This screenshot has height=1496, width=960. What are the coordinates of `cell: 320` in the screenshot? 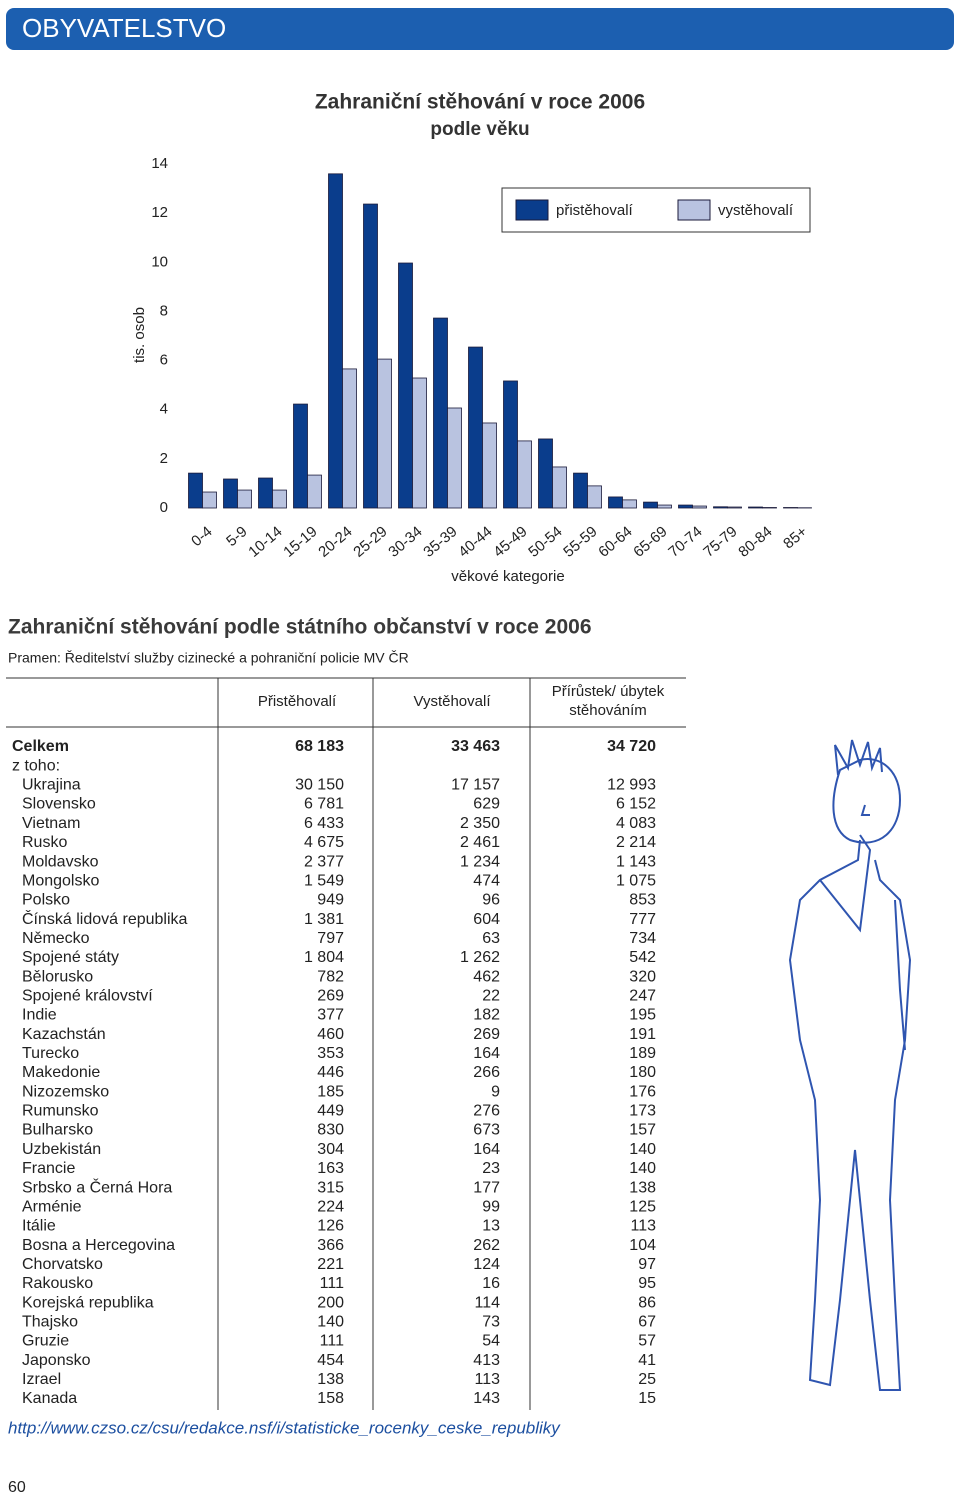 It's located at (642, 976).